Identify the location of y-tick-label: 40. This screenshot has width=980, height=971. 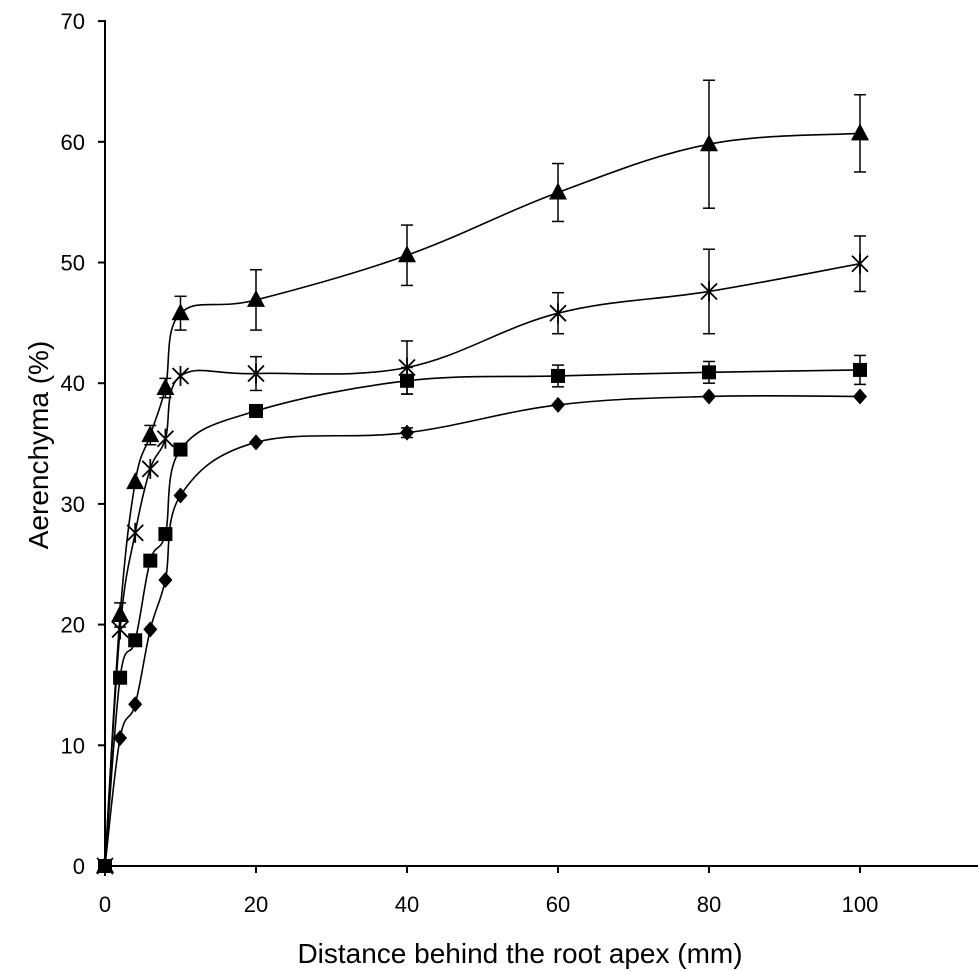
(73, 383).